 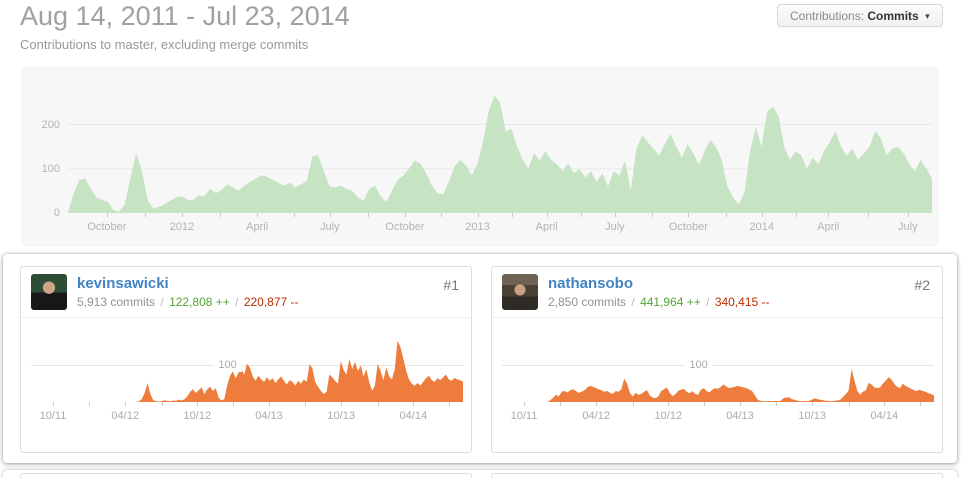 What do you see at coordinates (884, 416) in the screenshot?
I see `nathansobo-commits-xtick-label: 04/14` at bounding box center [884, 416].